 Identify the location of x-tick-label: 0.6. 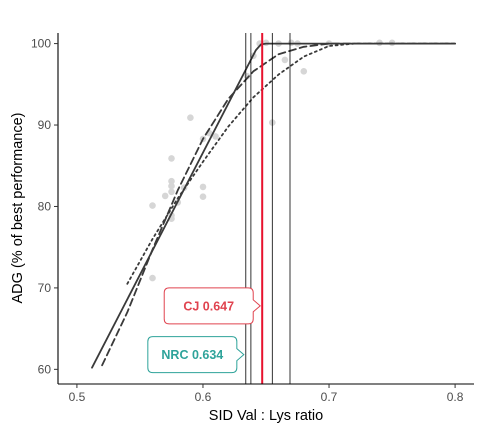
(203, 397).